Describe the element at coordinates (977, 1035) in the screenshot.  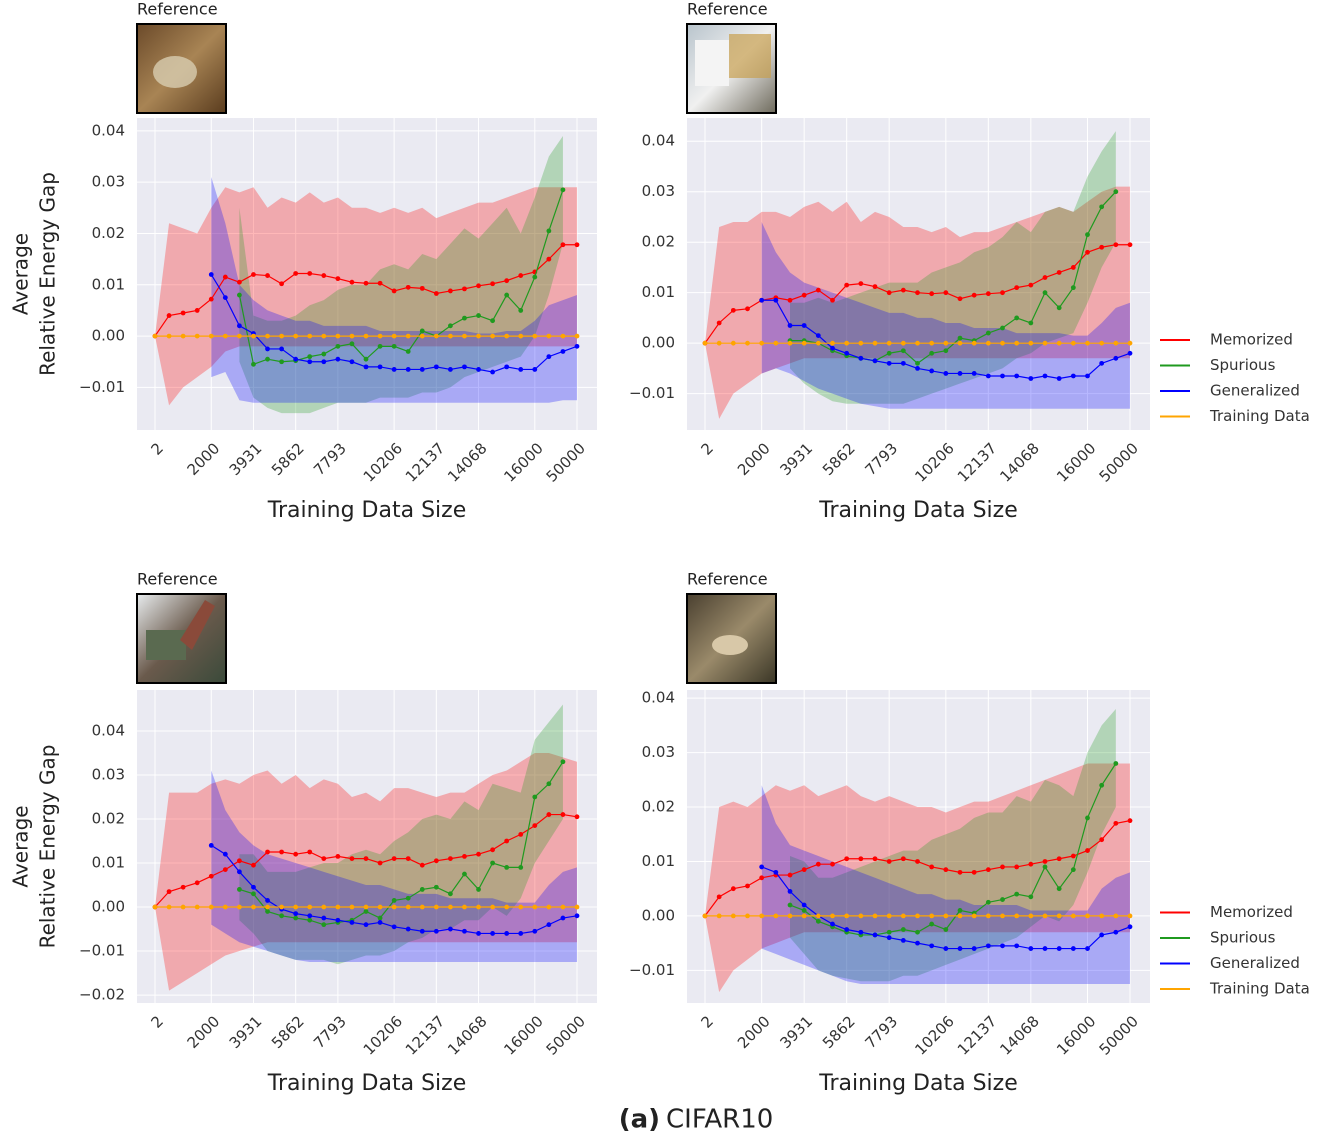
I see `x-tick-label: 12137` at that location.